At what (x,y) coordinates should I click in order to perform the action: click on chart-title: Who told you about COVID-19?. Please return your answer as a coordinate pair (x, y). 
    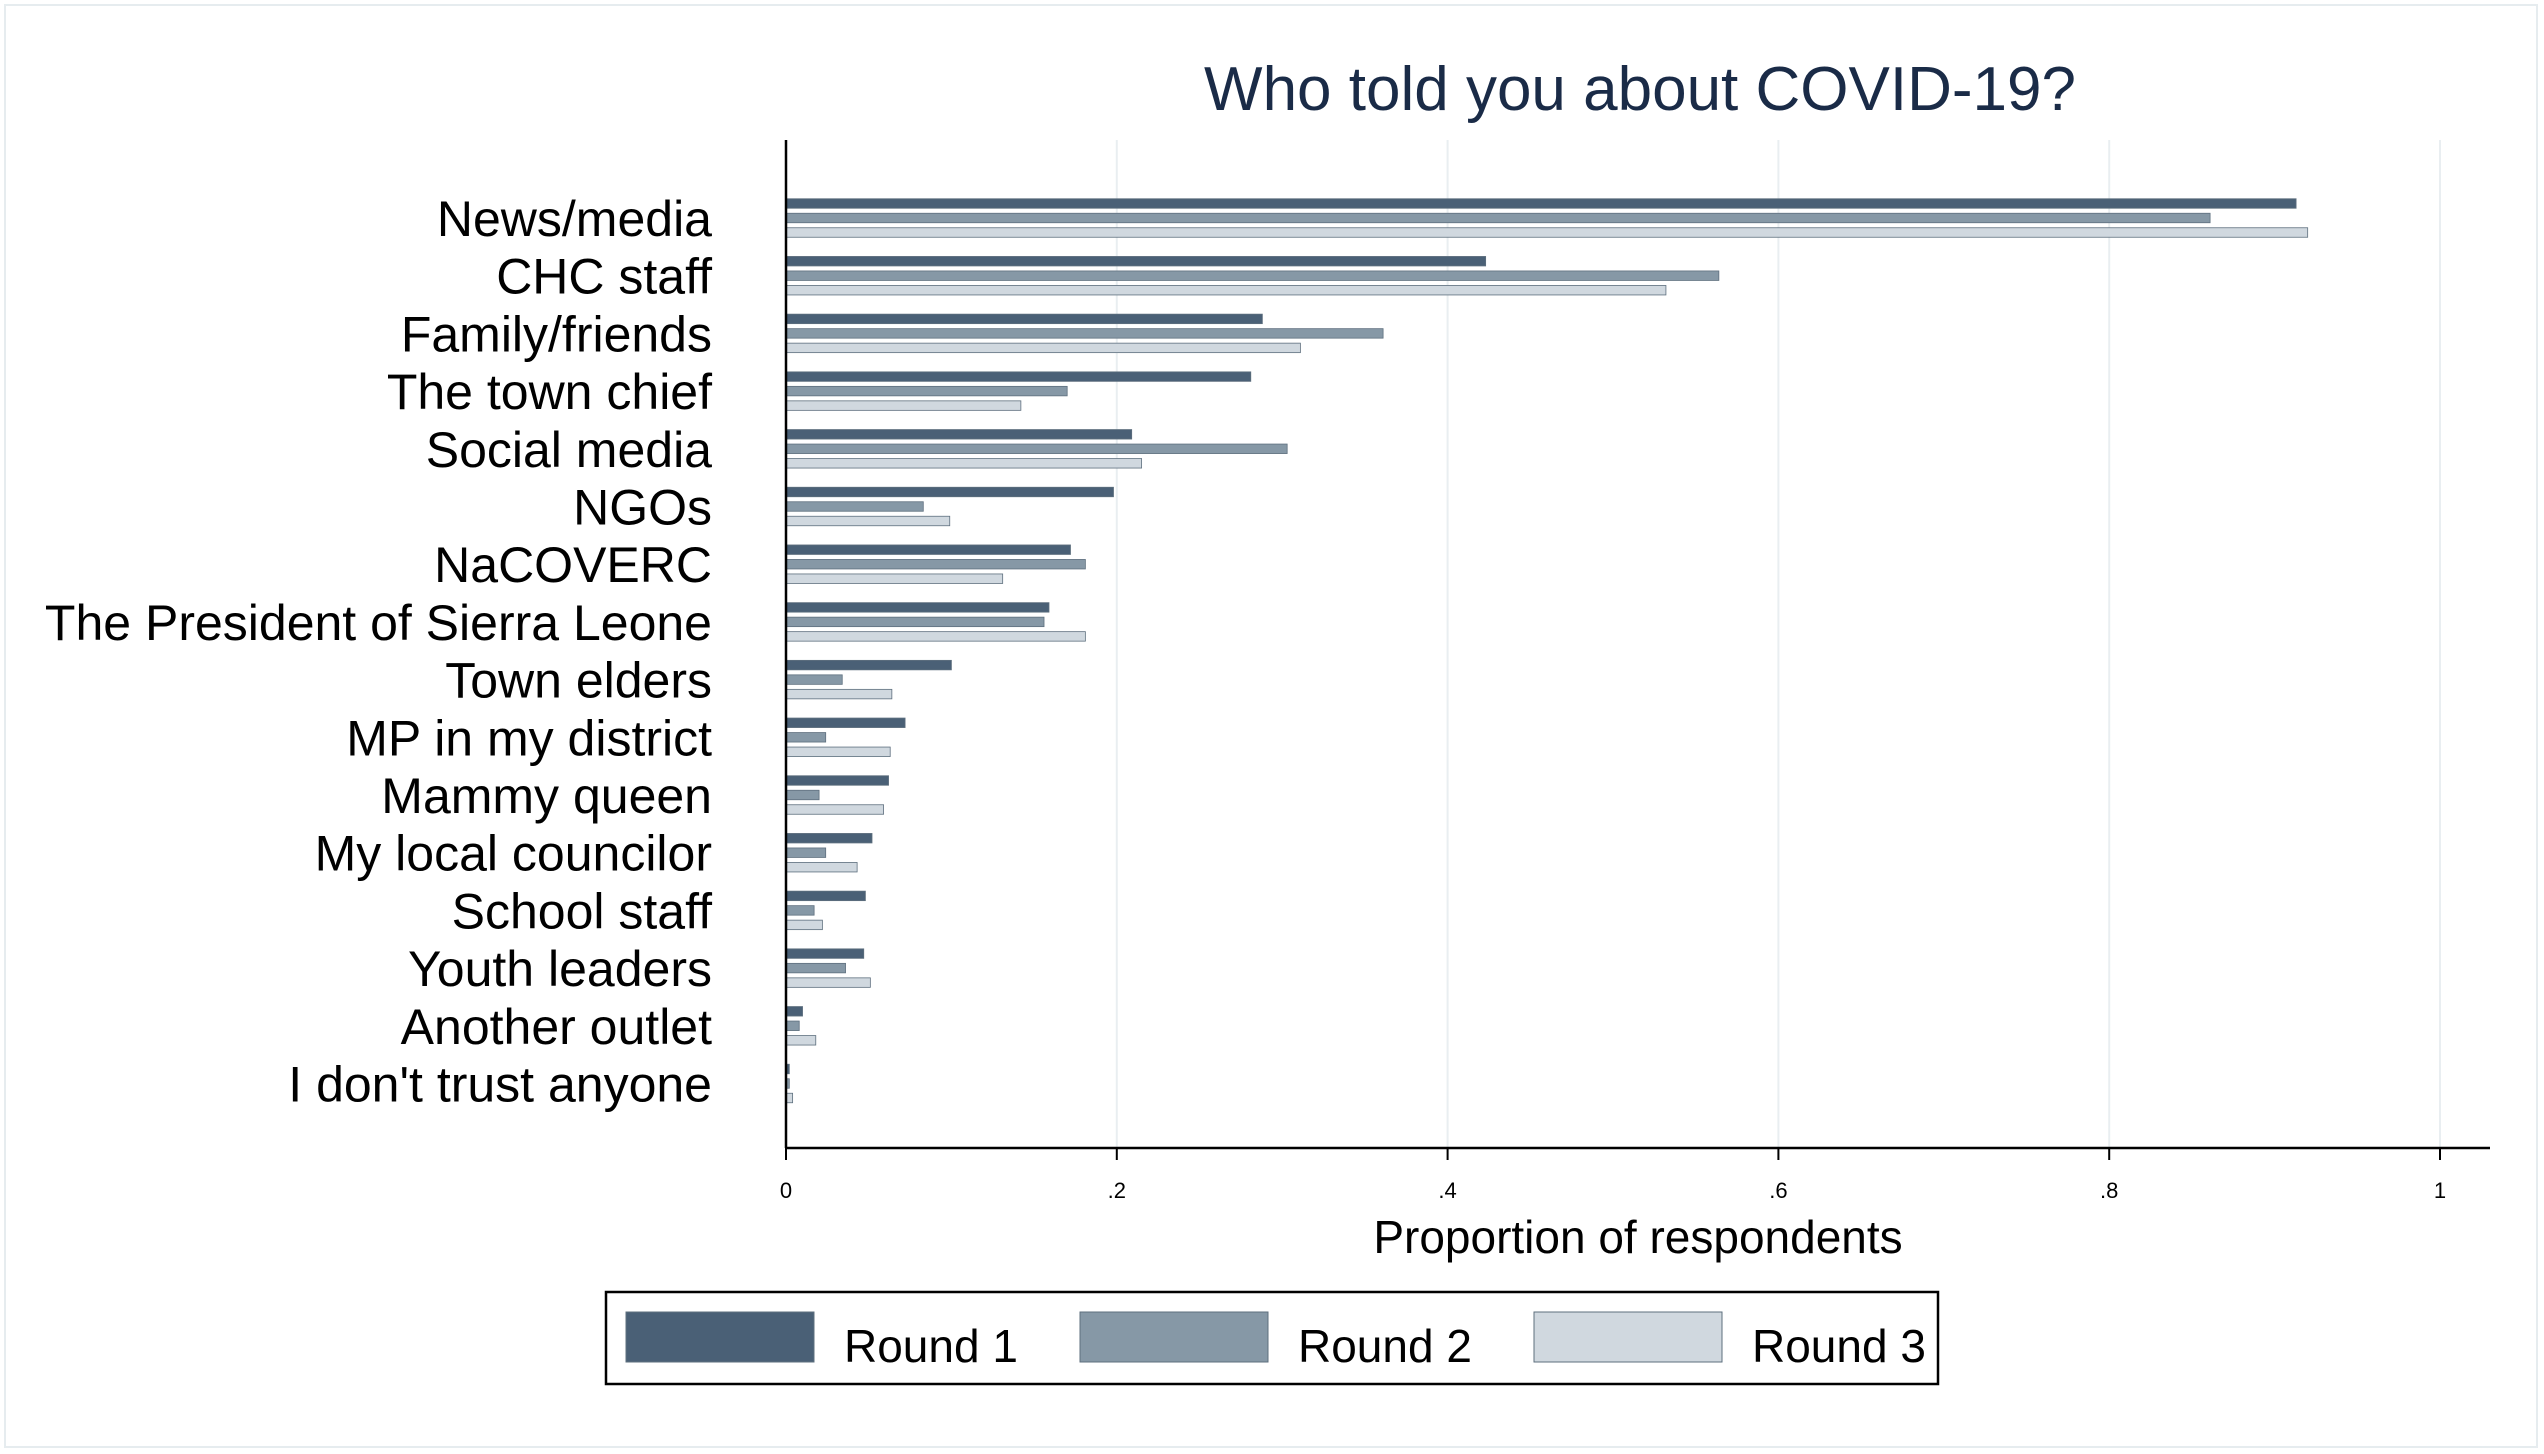
    Looking at the image, I should click on (1640, 89).